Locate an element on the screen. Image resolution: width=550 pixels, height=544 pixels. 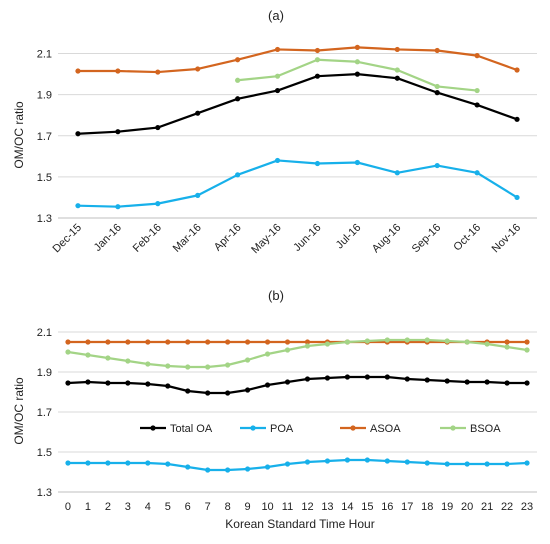
panel-a-x-tick-label: Feb-16 is located at coordinates (147, 238).